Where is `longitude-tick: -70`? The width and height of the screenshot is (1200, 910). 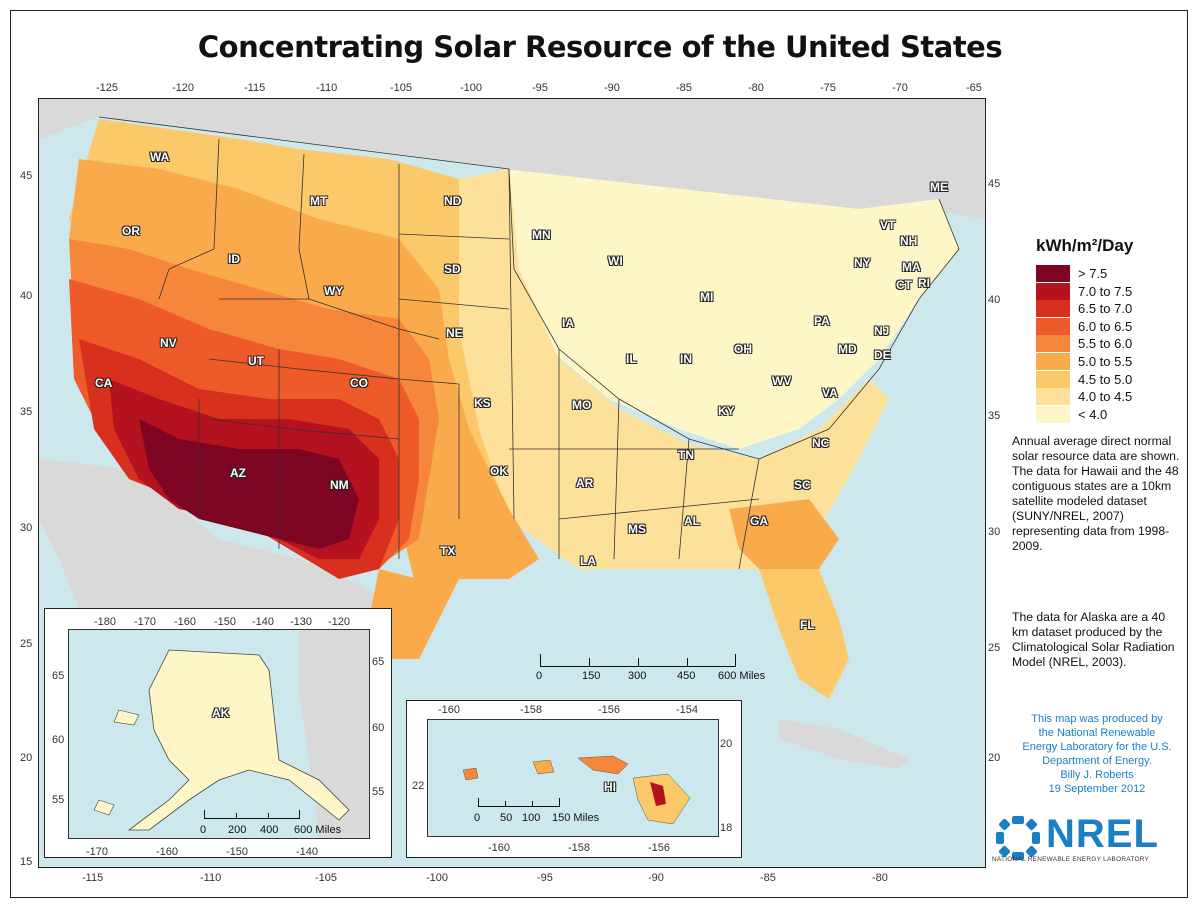
longitude-tick: -70 is located at coordinates (900, 88).